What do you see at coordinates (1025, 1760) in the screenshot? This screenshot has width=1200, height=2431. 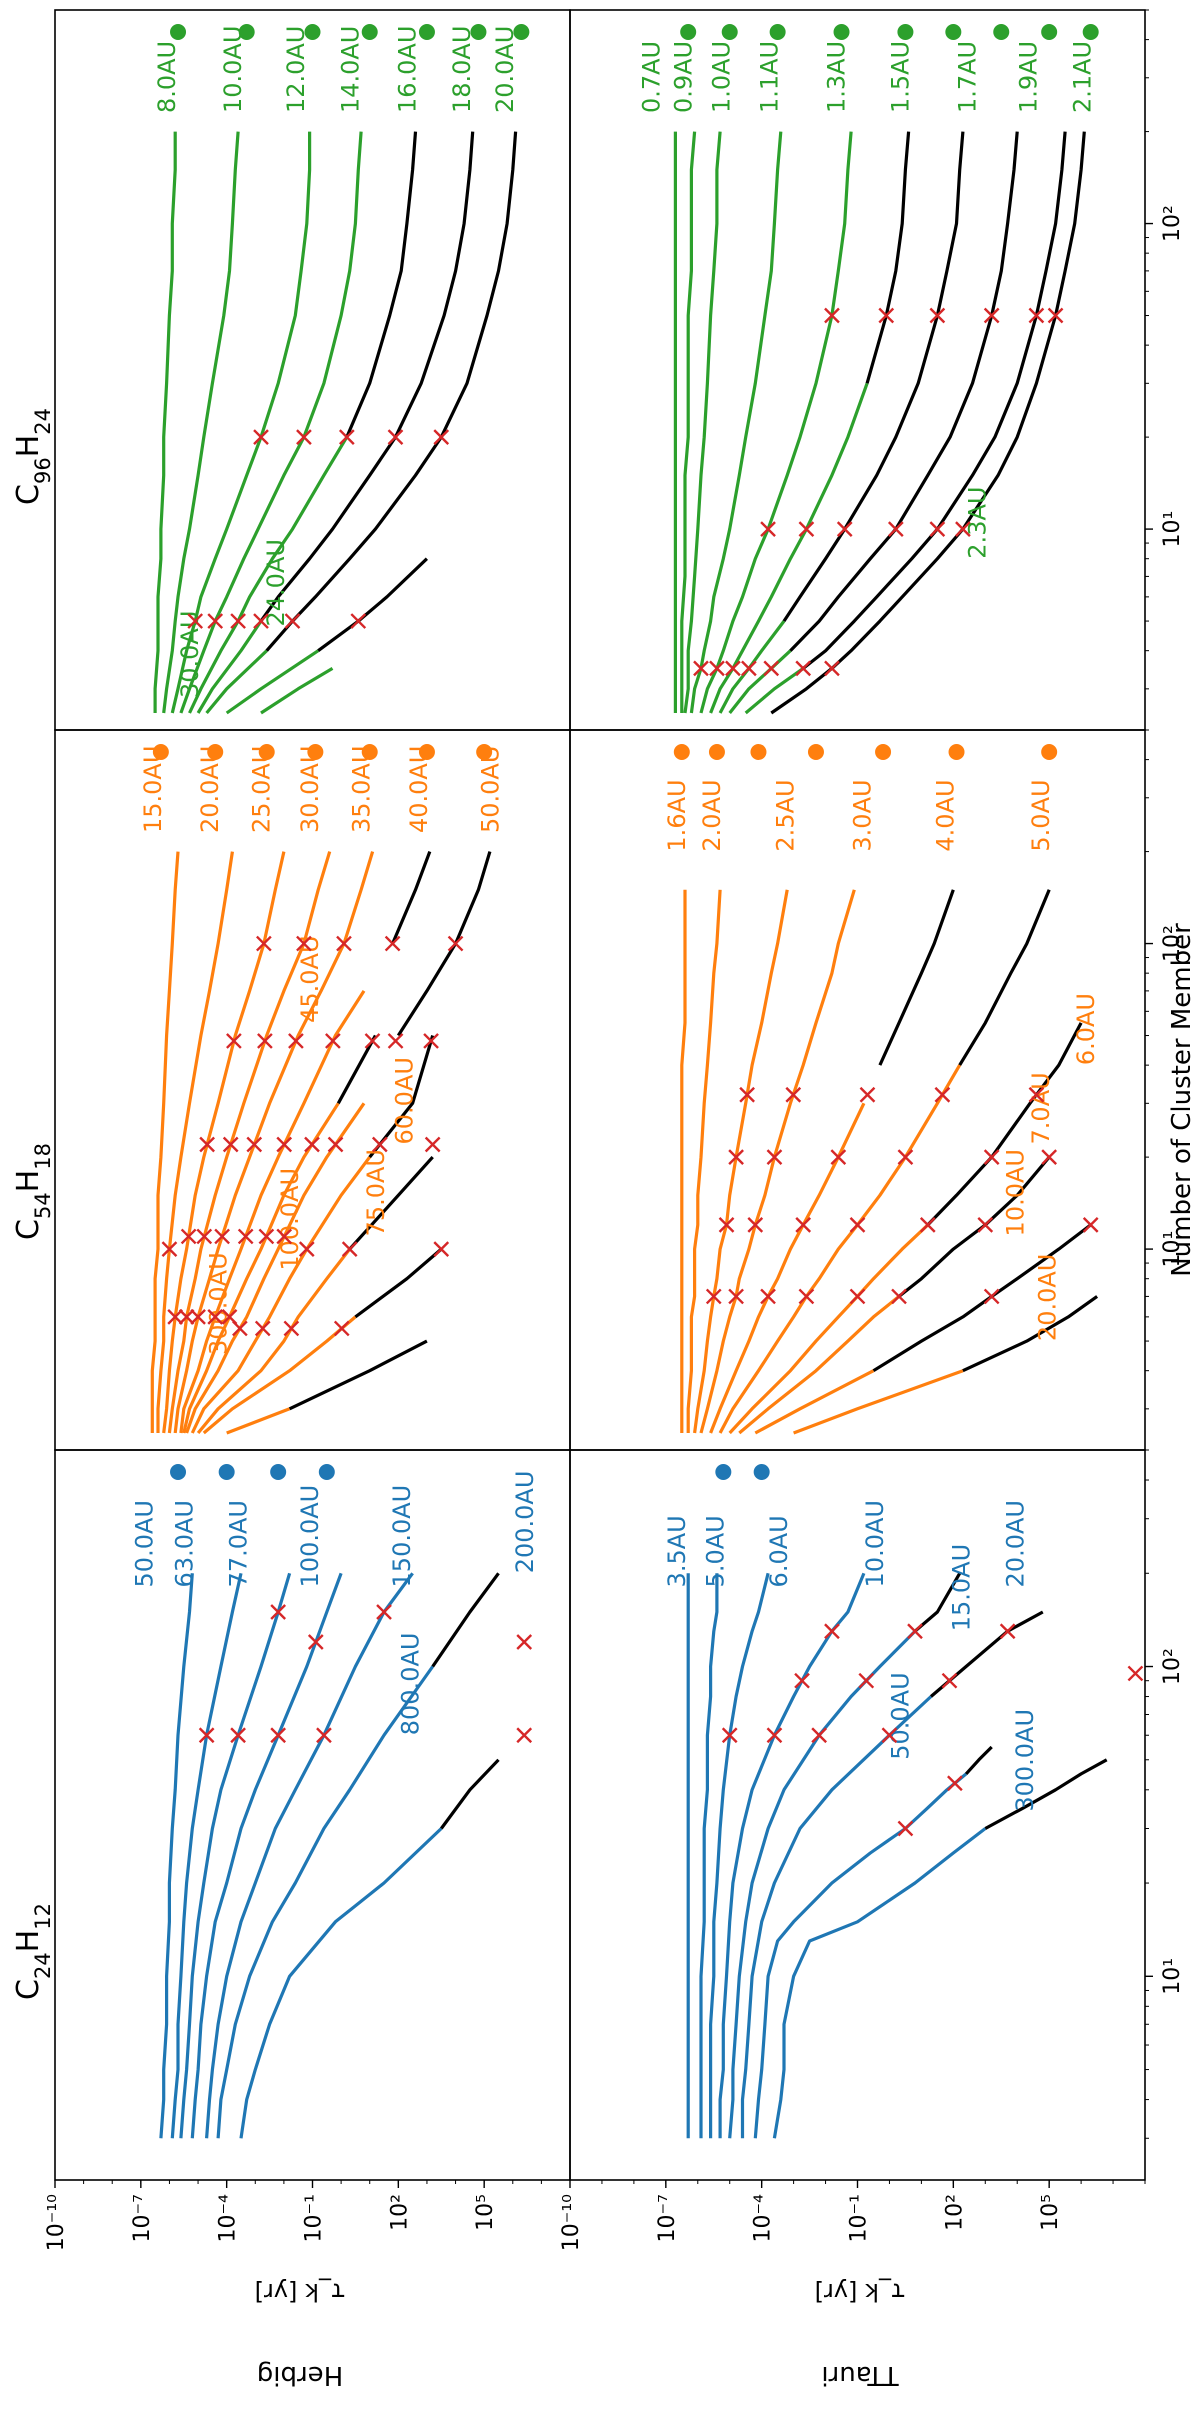 I see `curve-label-r1-c0-0: 300.0AU` at bounding box center [1025, 1760].